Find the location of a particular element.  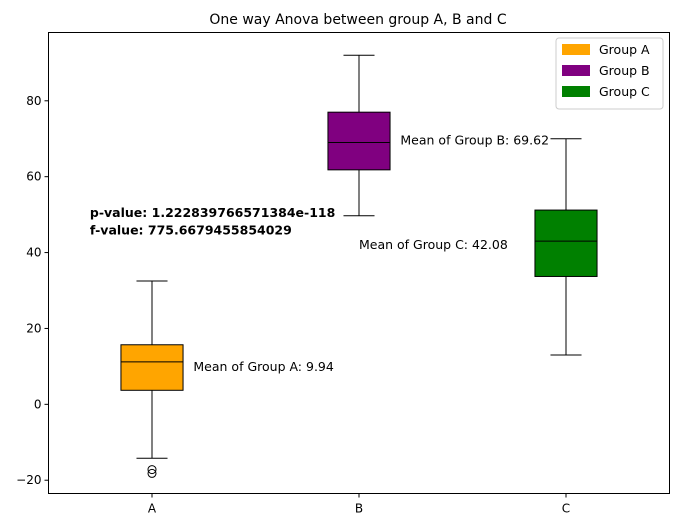

mean-annotation: Mean of Group B: 69.62 is located at coordinates (474, 140).